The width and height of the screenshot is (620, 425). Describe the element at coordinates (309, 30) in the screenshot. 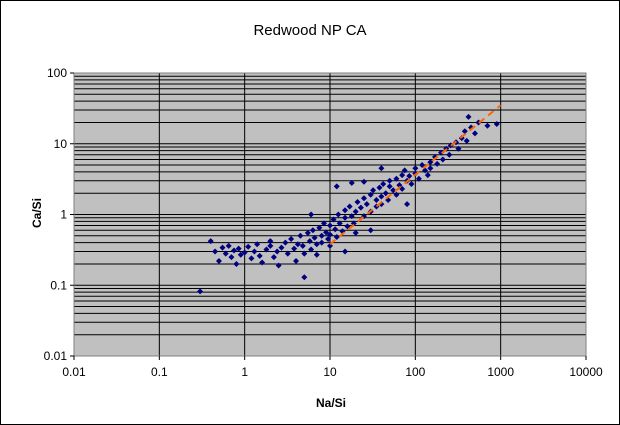

I see `chart-title: Redwood NP CA` at that location.